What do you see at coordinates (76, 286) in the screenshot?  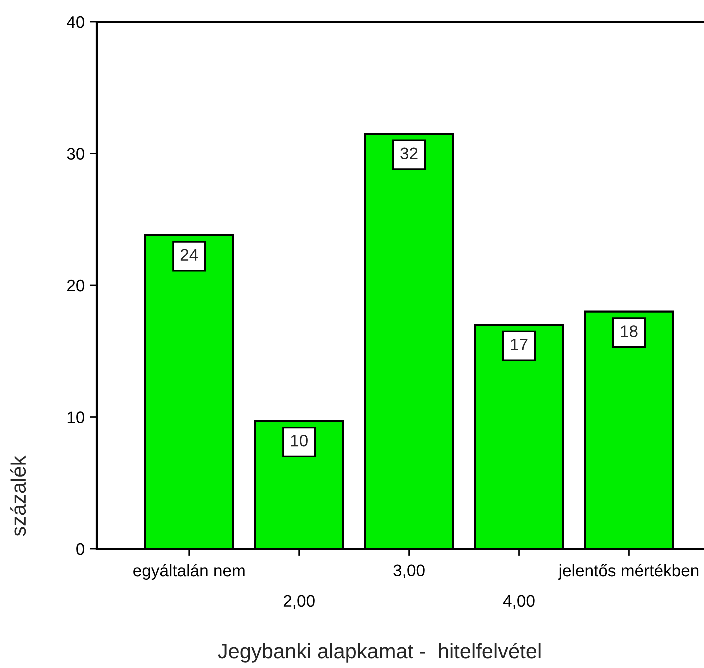 I see `y-tick-label: 20` at bounding box center [76, 286].